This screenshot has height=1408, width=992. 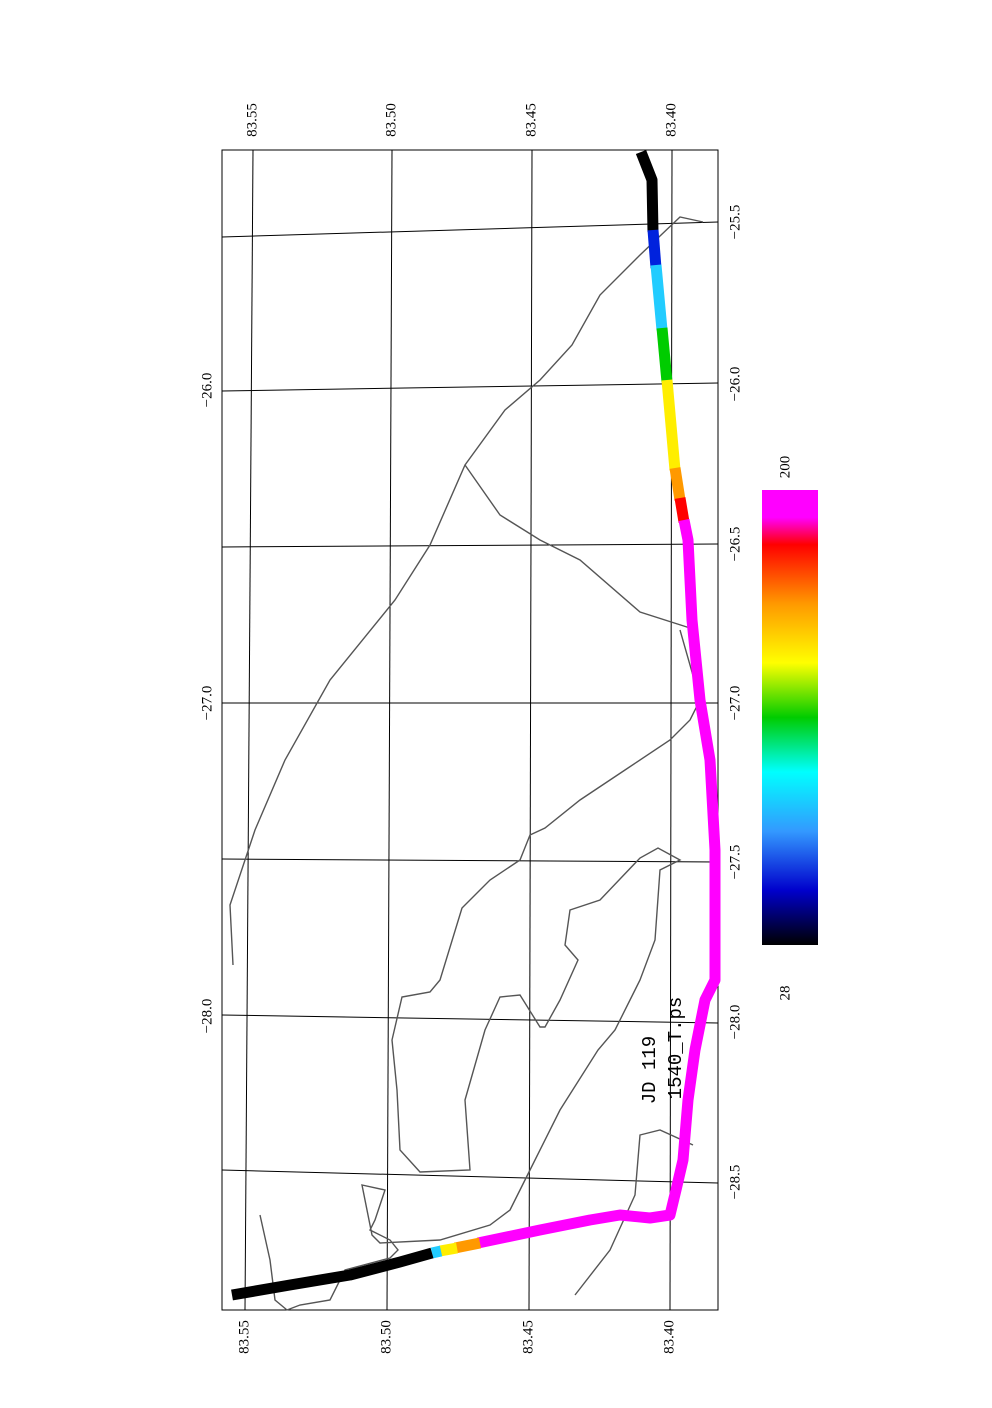 What do you see at coordinates (785, 993) in the screenshot?
I see `colorbar-label: 28` at bounding box center [785, 993].